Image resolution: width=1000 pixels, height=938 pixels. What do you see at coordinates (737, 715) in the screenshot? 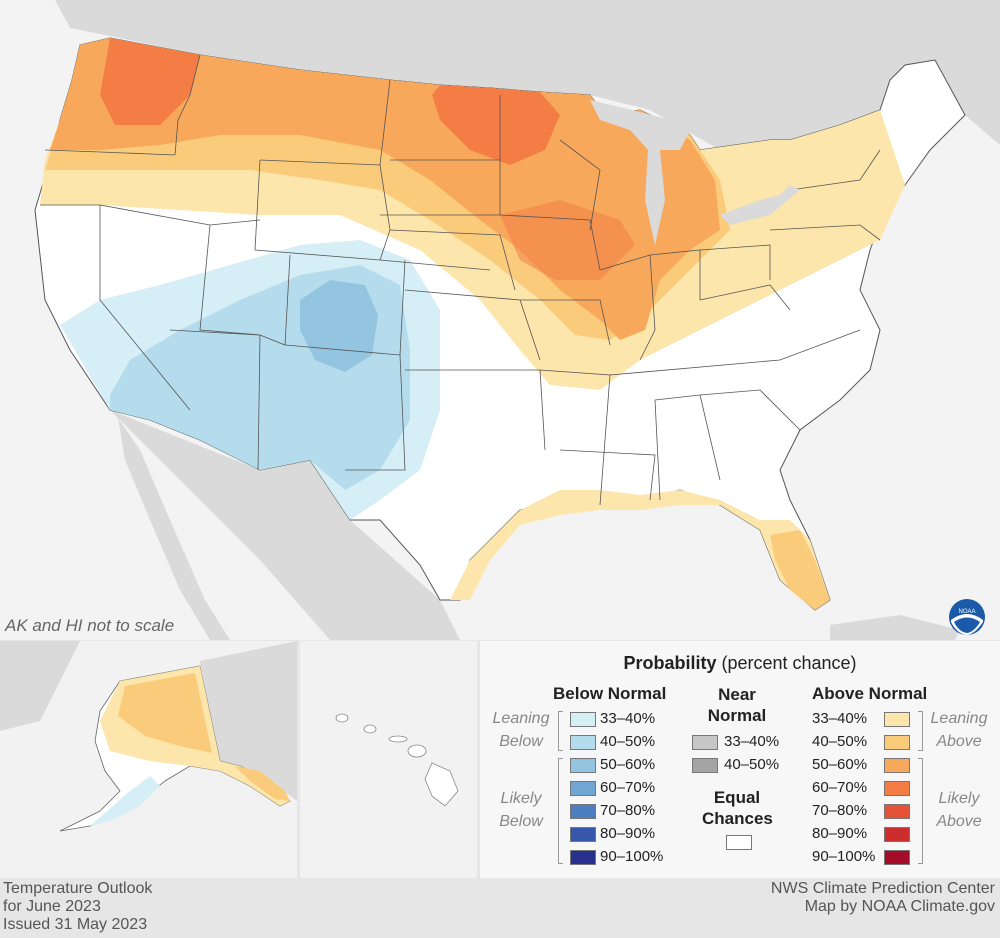
I see `near-normal-line2: Normal` at bounding box center [737, 715].